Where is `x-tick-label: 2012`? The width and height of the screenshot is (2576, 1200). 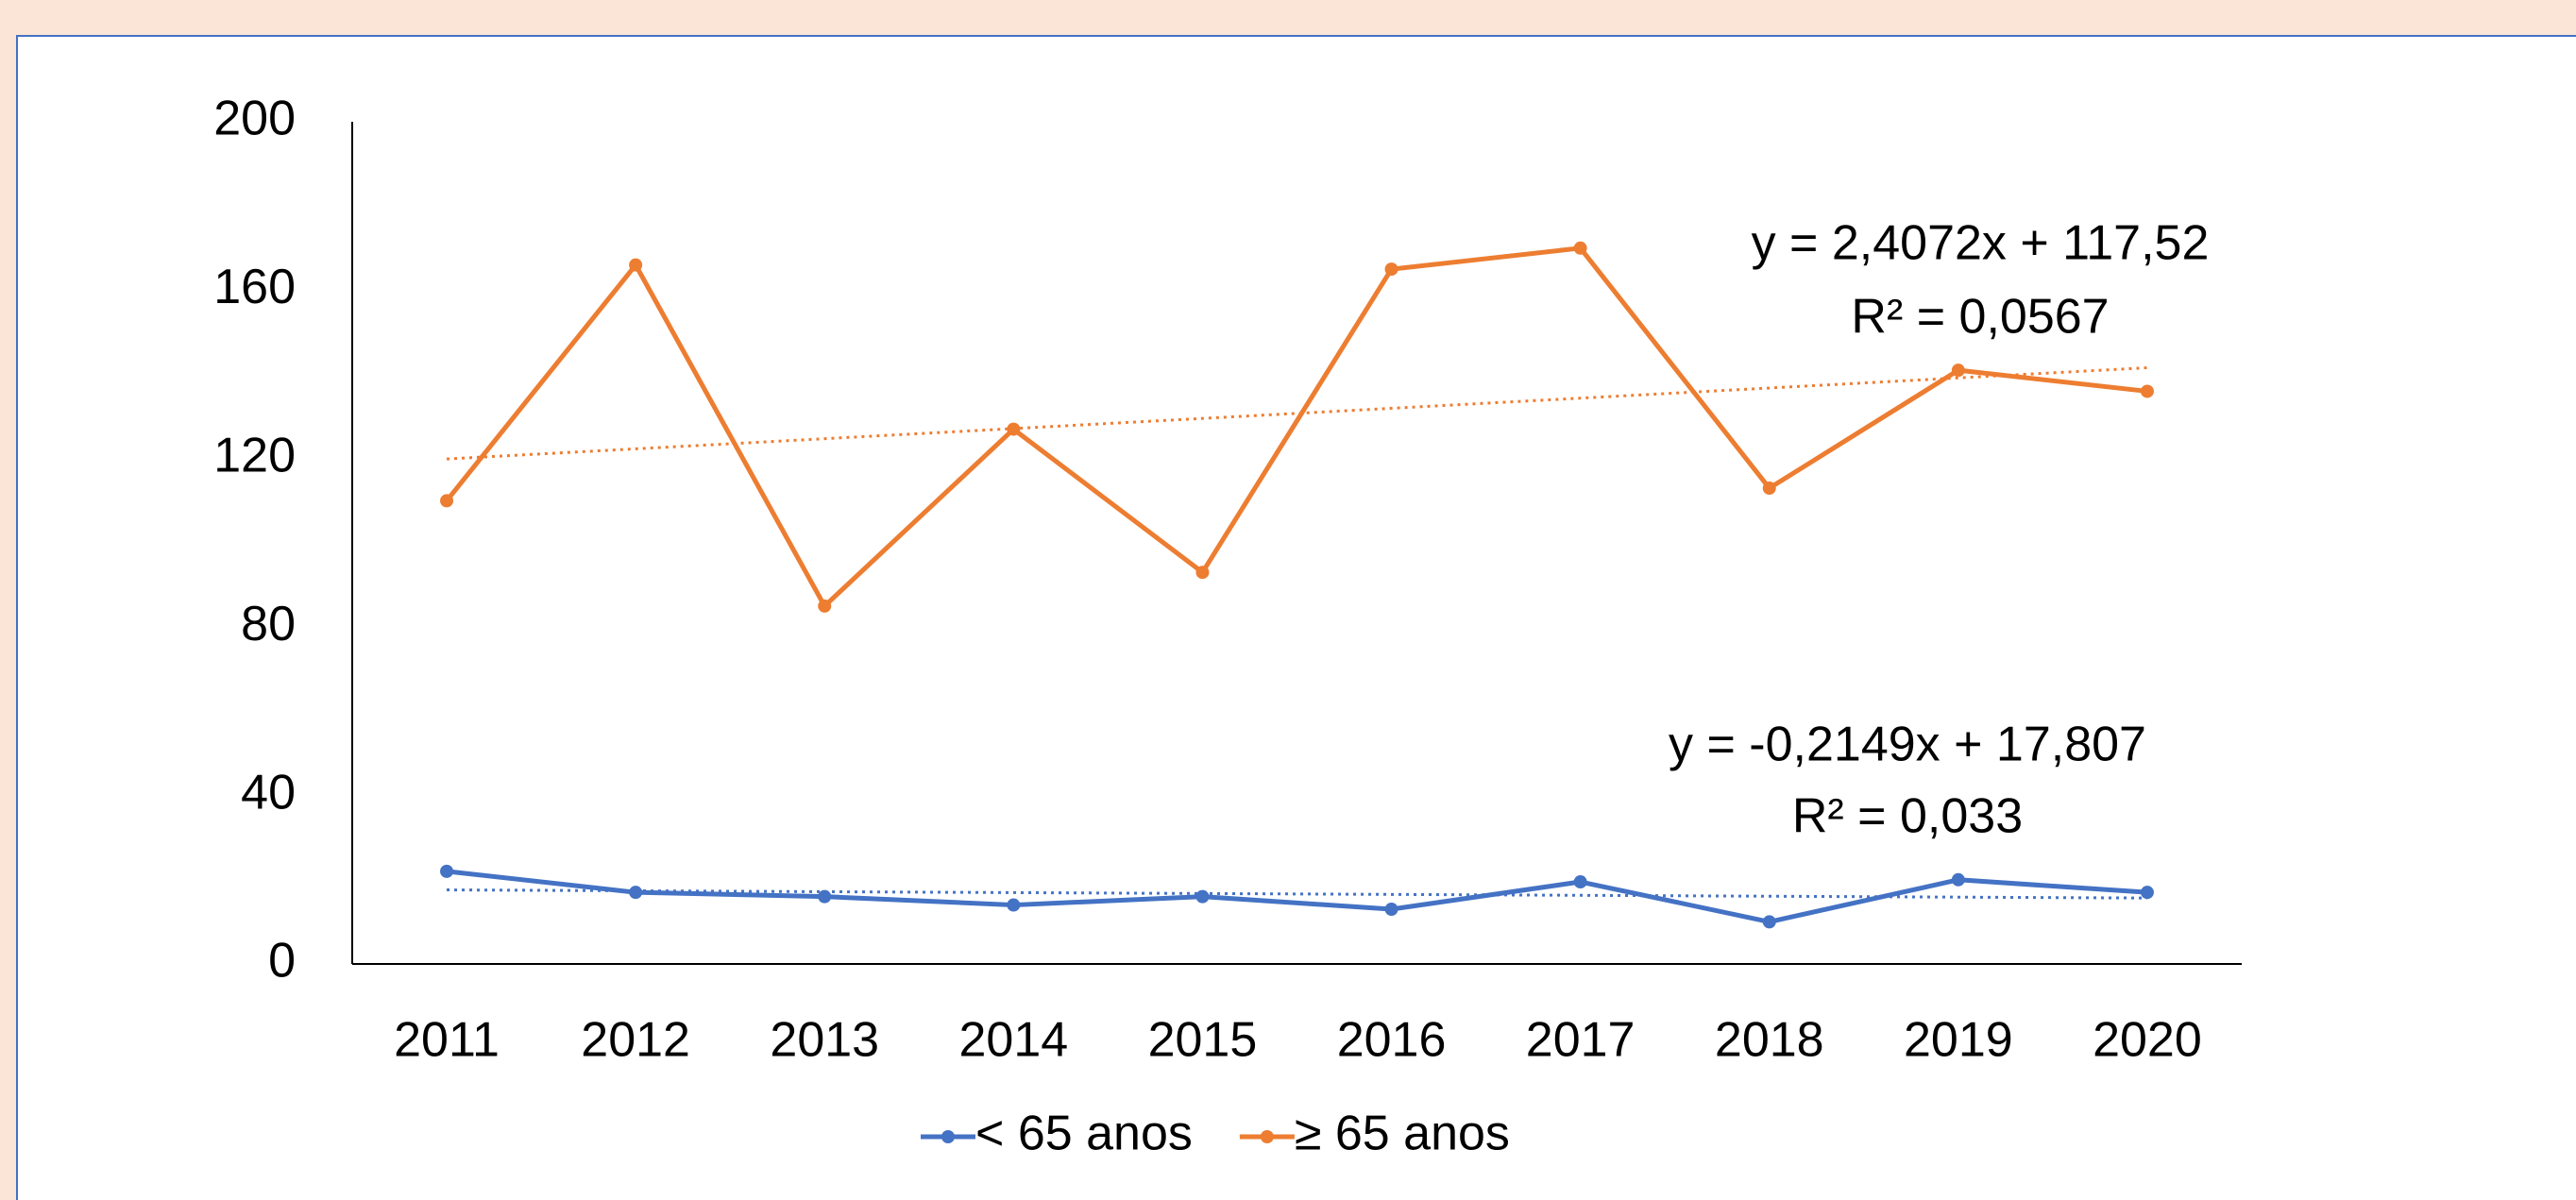 x-tick-label: 2012 is located at coordinates (635, 1040).